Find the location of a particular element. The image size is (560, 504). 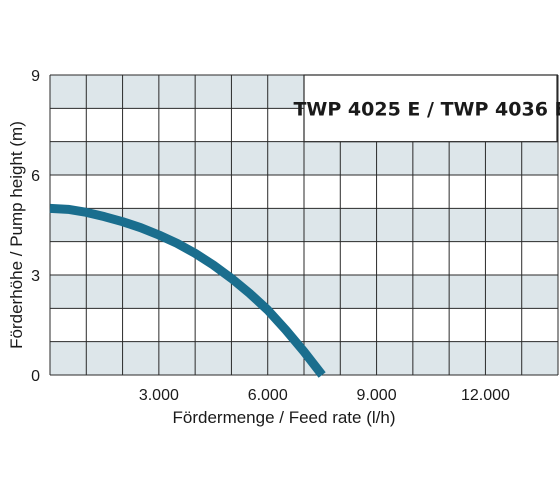

y-tick-label: 6 is located at coordinates (35, 176).